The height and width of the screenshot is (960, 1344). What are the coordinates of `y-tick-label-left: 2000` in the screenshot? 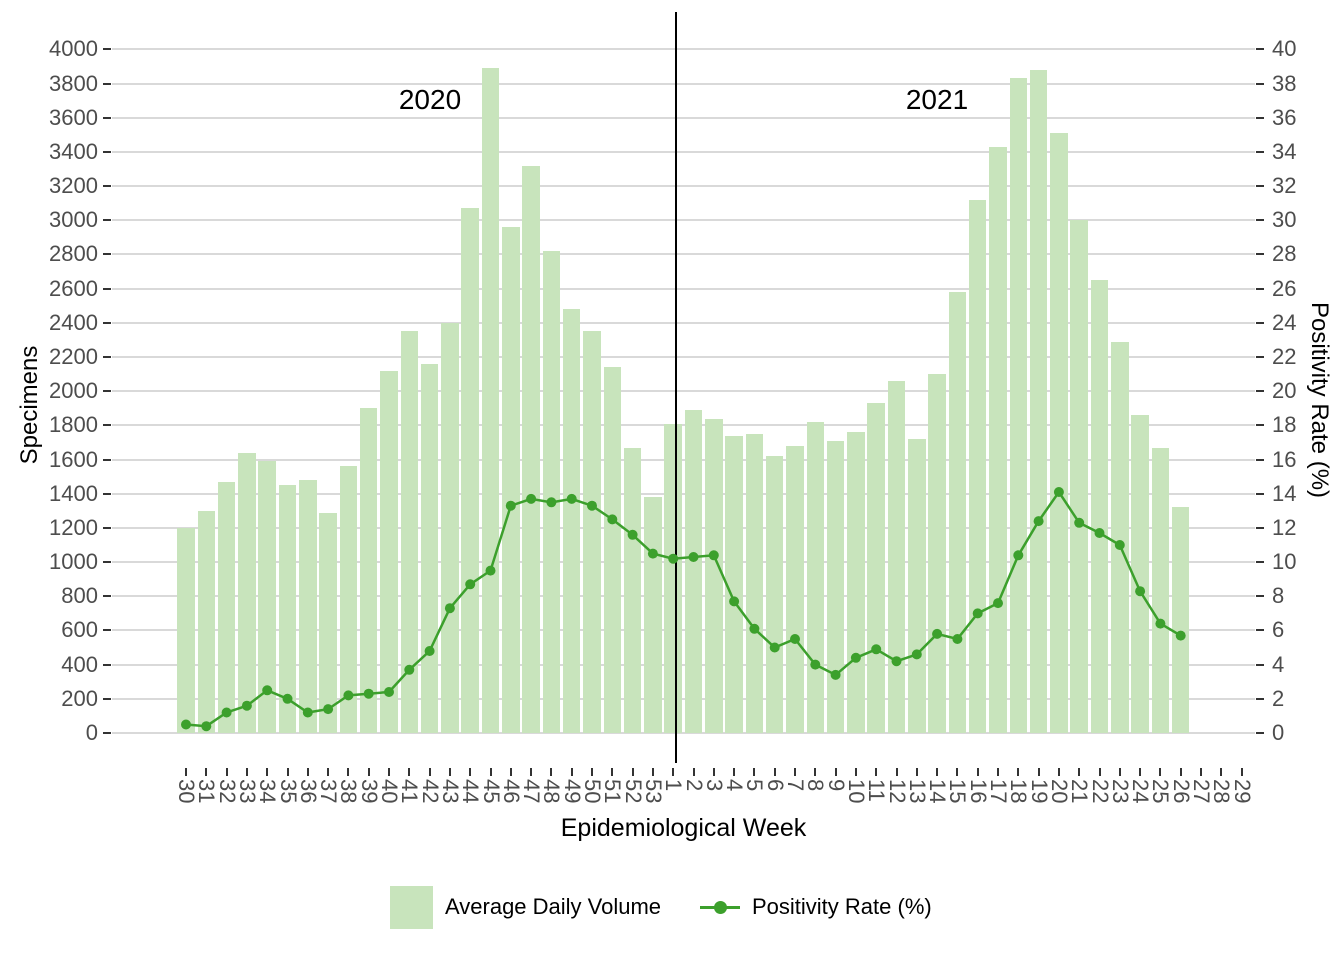 It's located at (73, 391).